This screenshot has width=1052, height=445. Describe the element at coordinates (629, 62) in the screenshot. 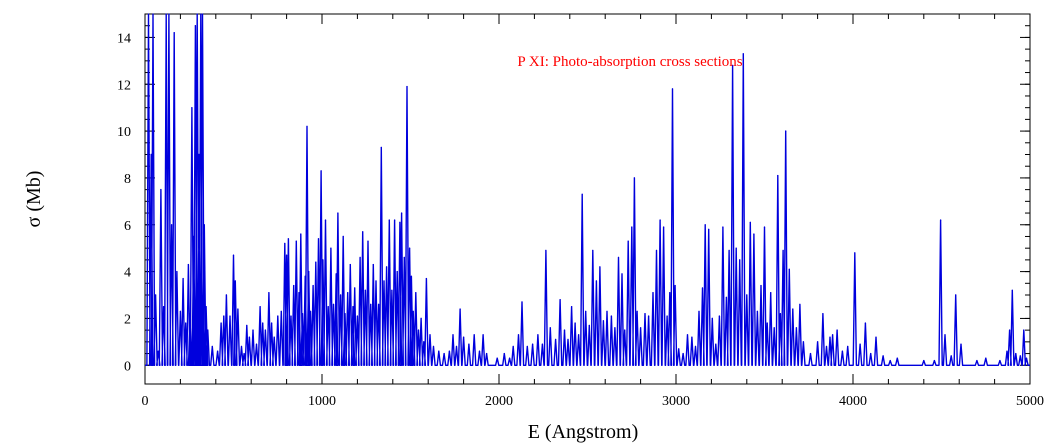

I see `chart-title: P XI: Photo-absorption cross sections` at that location.